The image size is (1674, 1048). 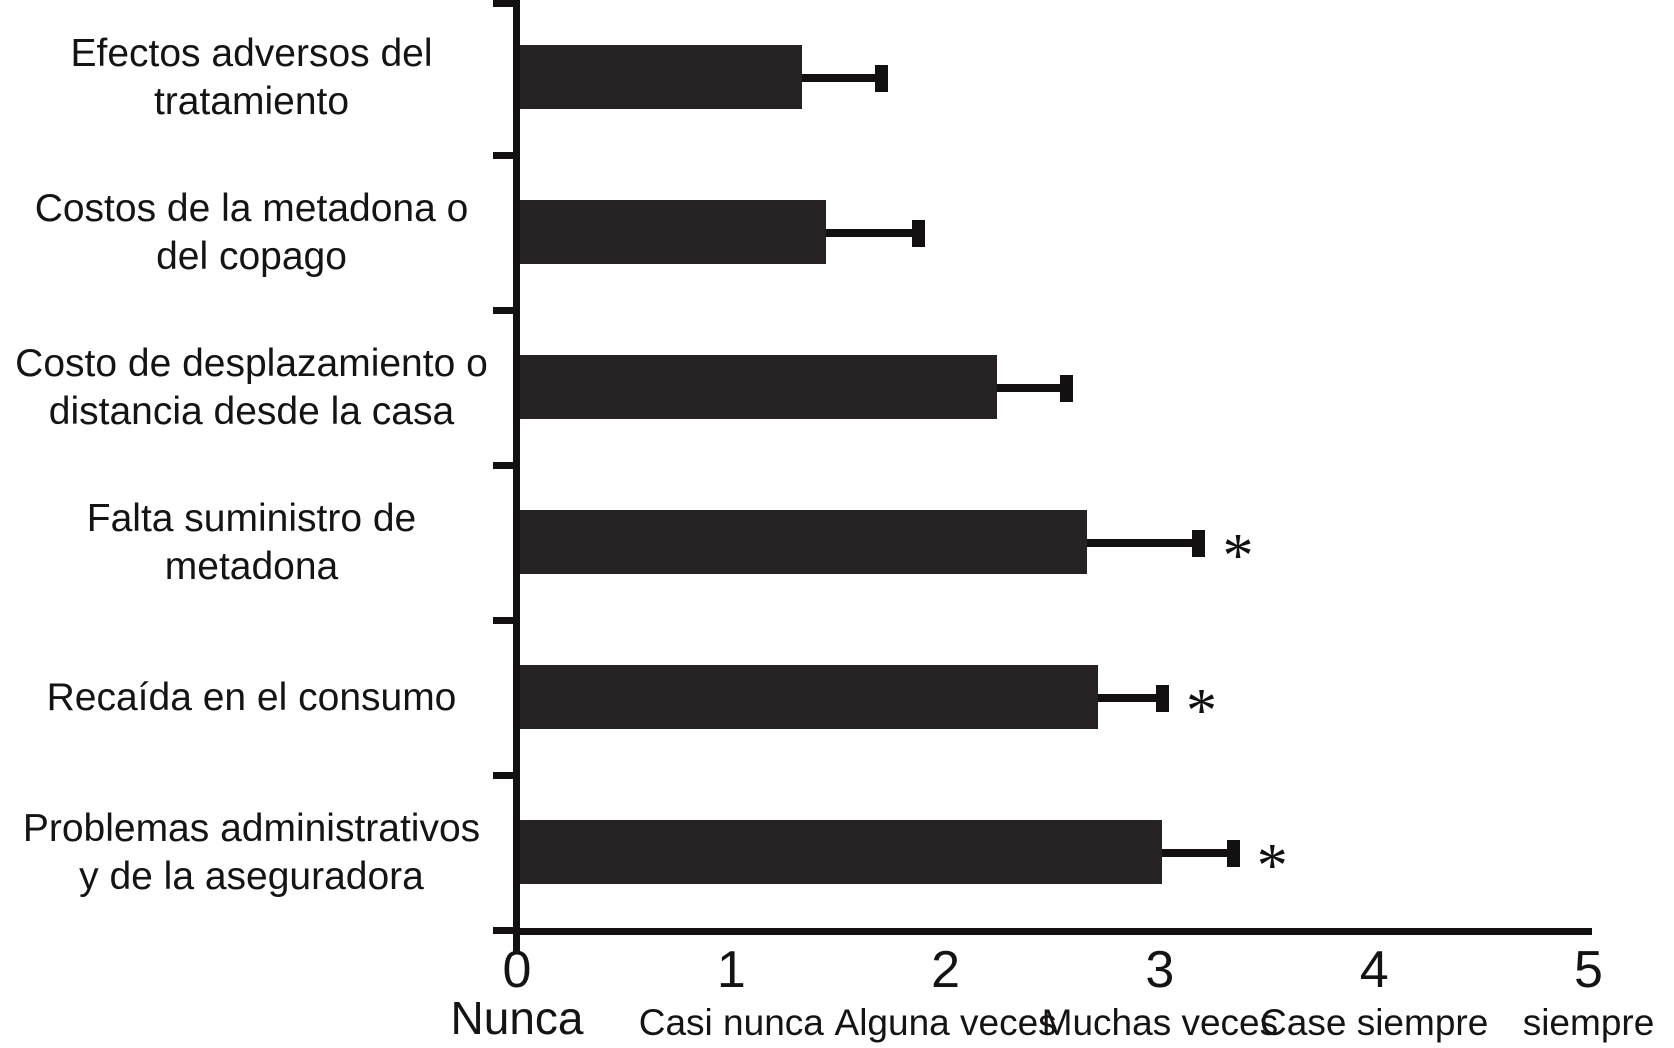 I want to click on x-tick-sublabel: Casi nunca, so click(x=731, y=1022).